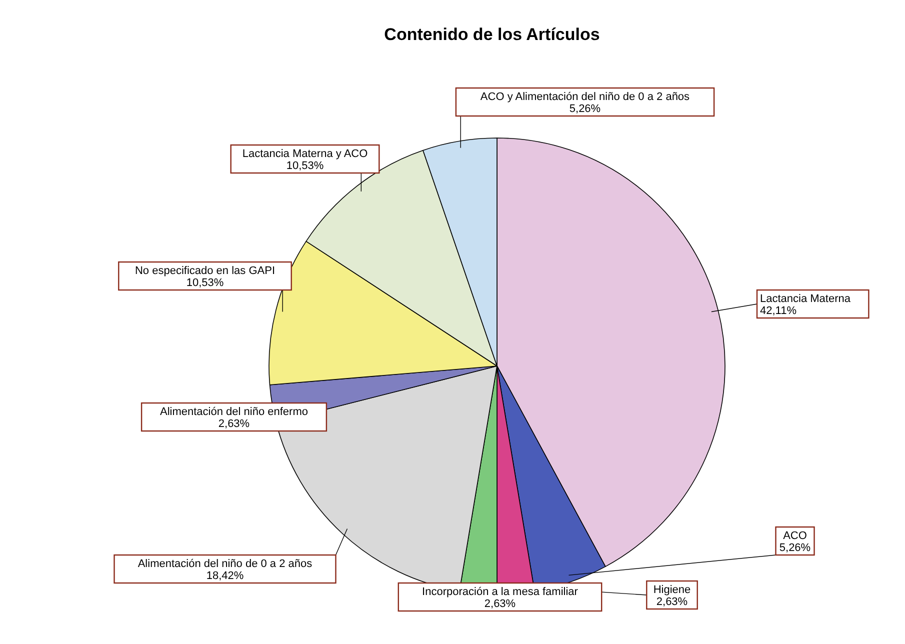 This screenshot has height=644, width=905. What do you see at coordinates (500, 592) in the screenshot?
I see `slice-label: Incorporación a la mesa familiar` at bounding box center [500, 592].